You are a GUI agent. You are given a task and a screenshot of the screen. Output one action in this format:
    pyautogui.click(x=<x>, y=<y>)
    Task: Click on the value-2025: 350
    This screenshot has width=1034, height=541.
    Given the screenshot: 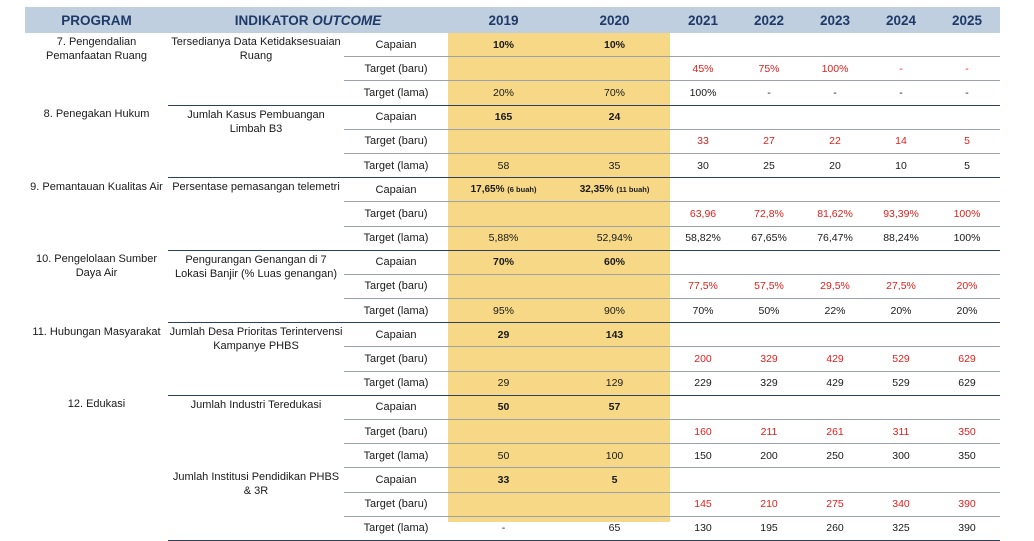 What is the action you would take?
    pyautogui.click(x=967, y=432)
    